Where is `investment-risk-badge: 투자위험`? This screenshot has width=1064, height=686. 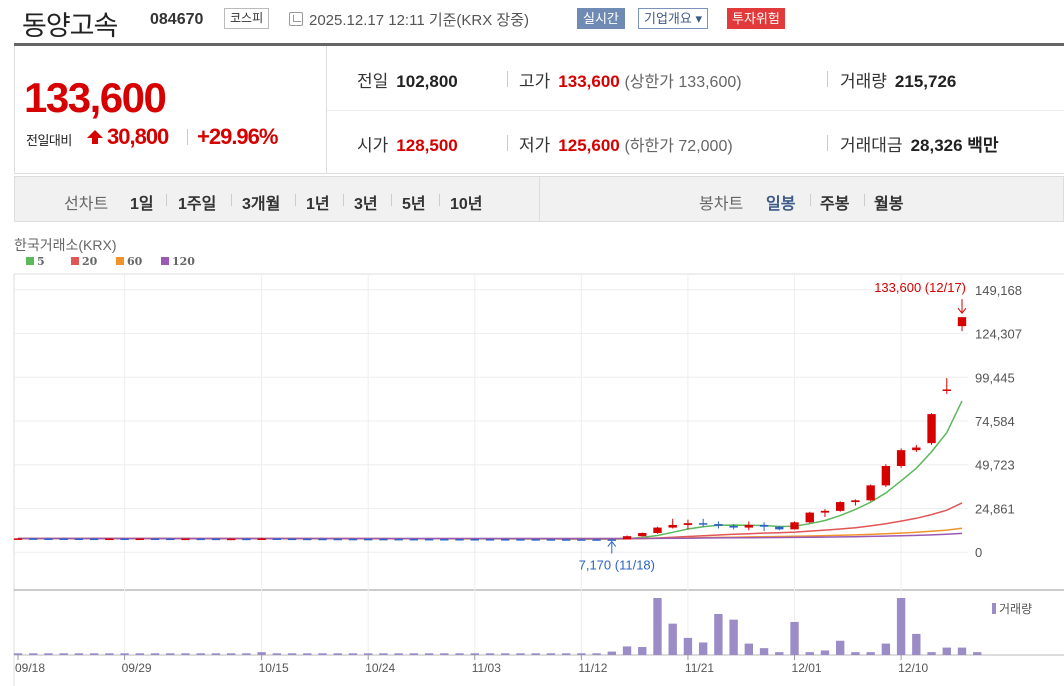
investment-risk-badge: 투자위험 is located at coordinates (756, 18).